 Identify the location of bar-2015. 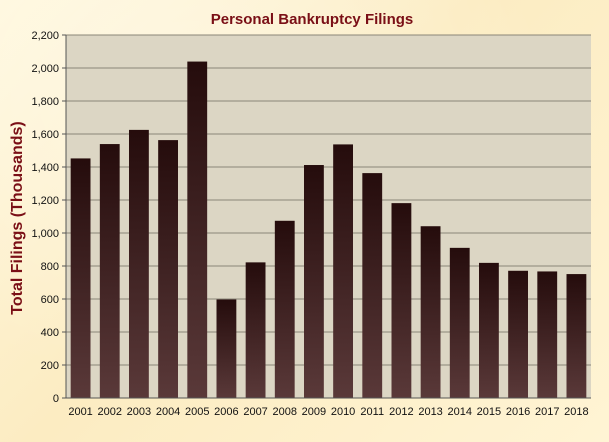
(489, 330).